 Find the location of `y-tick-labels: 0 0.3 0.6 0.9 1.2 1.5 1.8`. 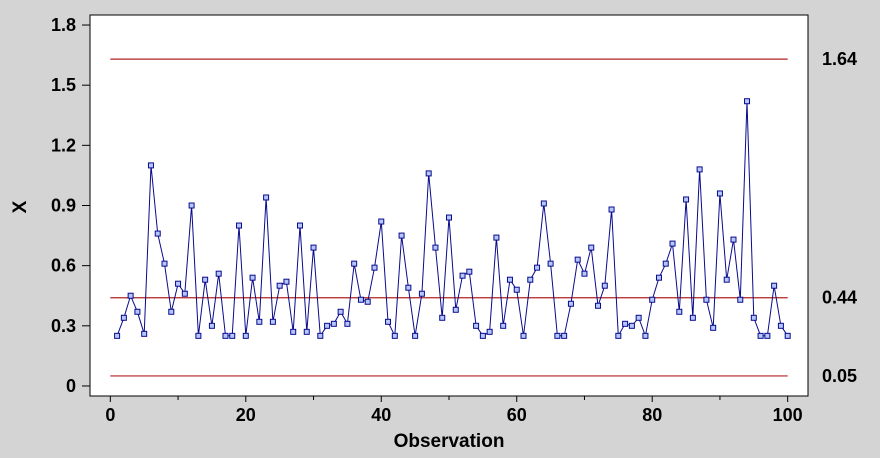

y-tick-labels: 0 0.3 0.6 0.9 1.2 1.5 1.8 is located at coordinates (63, 205).